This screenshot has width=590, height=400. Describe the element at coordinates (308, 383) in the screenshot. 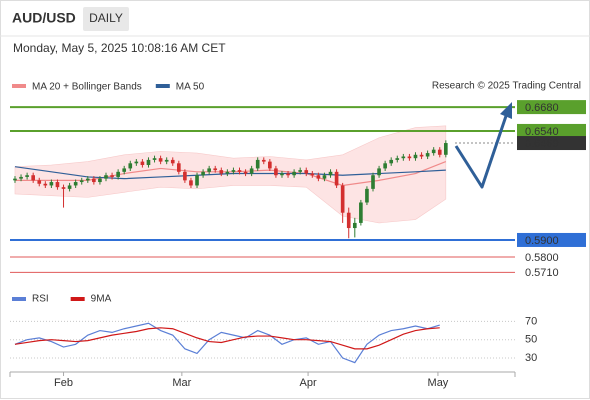

I see `x-tick-label: Apr` at that location.